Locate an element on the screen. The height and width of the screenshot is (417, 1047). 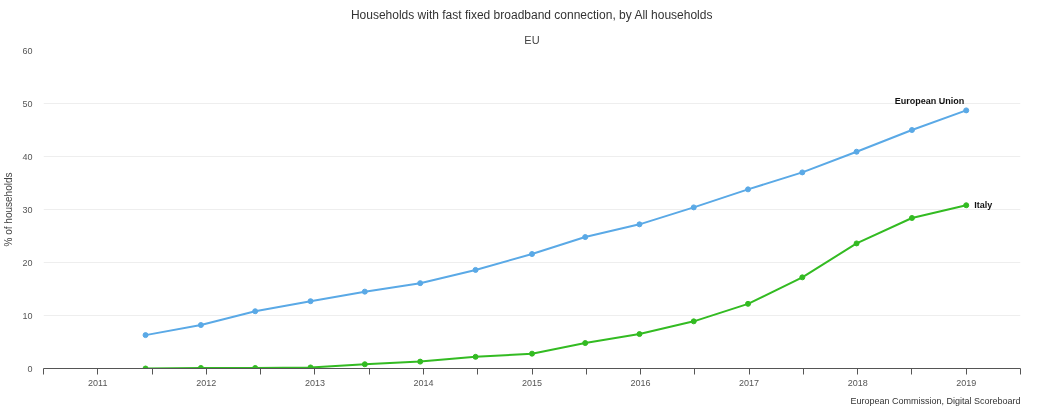
series-label: European Union is located at coordinates (929, 101).